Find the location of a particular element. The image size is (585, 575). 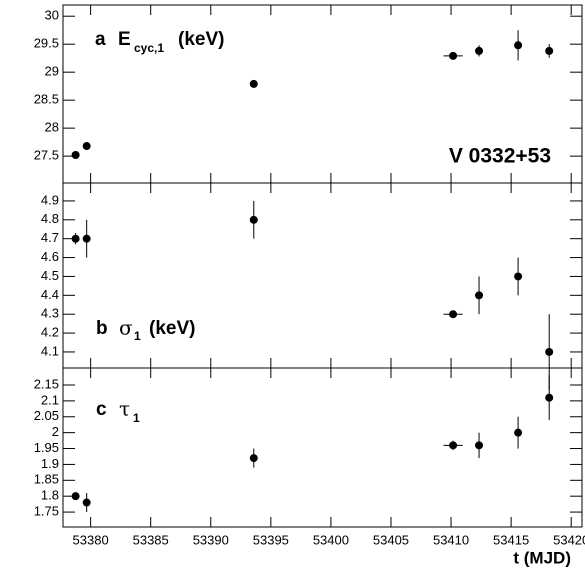

y-tick-label: 28 is located at coordinates (52, 127).